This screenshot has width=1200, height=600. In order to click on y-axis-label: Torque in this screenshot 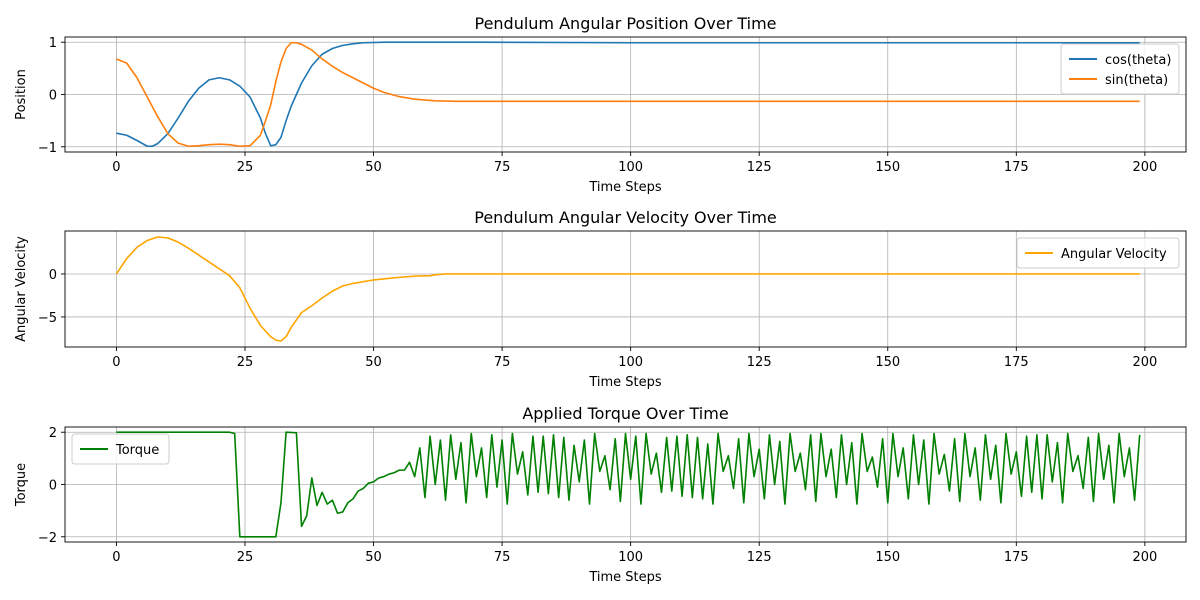, I will do `click(21, 485)`.